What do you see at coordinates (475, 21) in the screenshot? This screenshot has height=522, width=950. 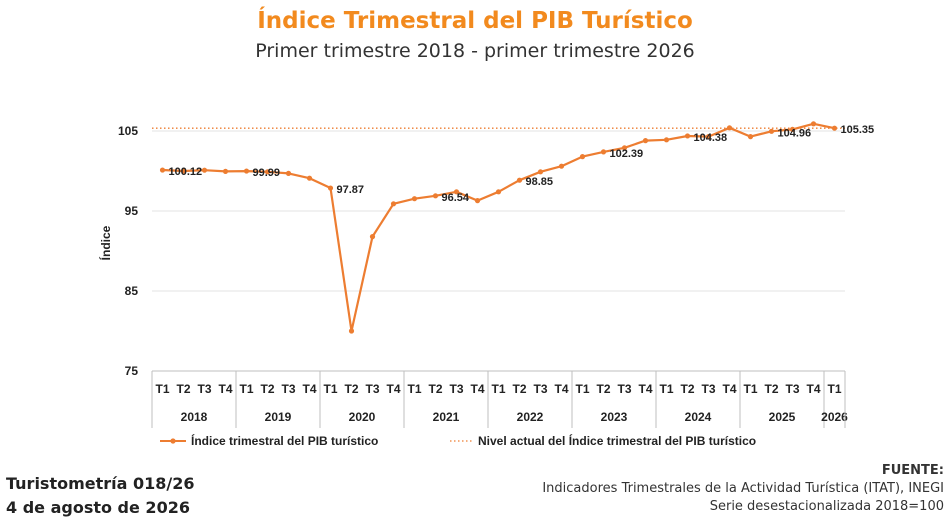 I see `chart-title: Índice Trimestral del PIB Turístico` at bounding box center [475, 21].